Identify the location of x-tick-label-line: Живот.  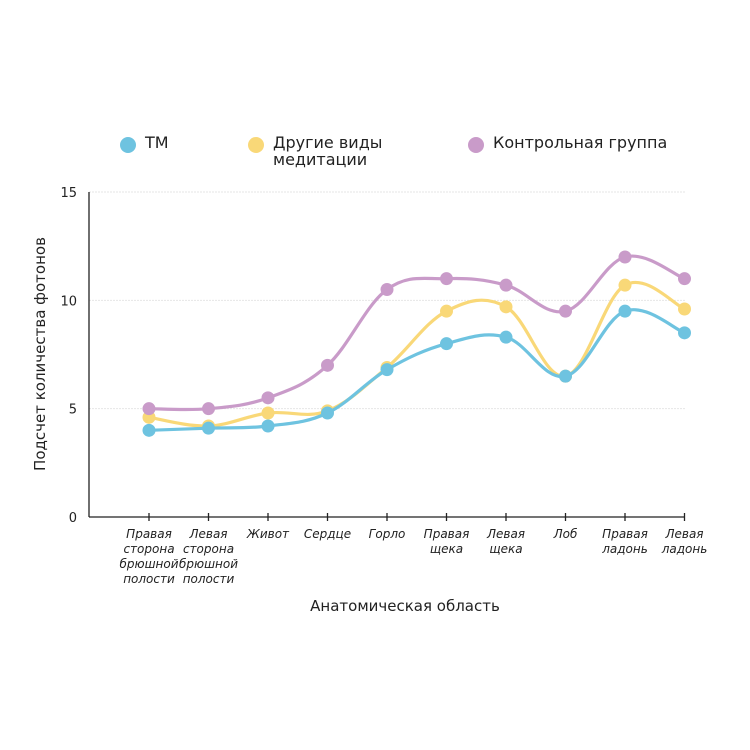
(268, 534).